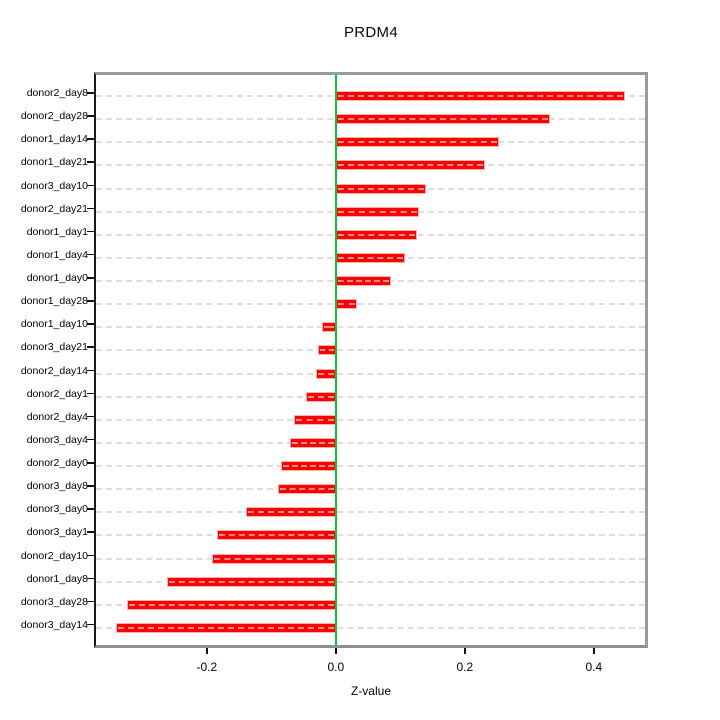 The image size is (720, 720). I want to click on y-axis-label: donor2_day21, so click(54, 208).